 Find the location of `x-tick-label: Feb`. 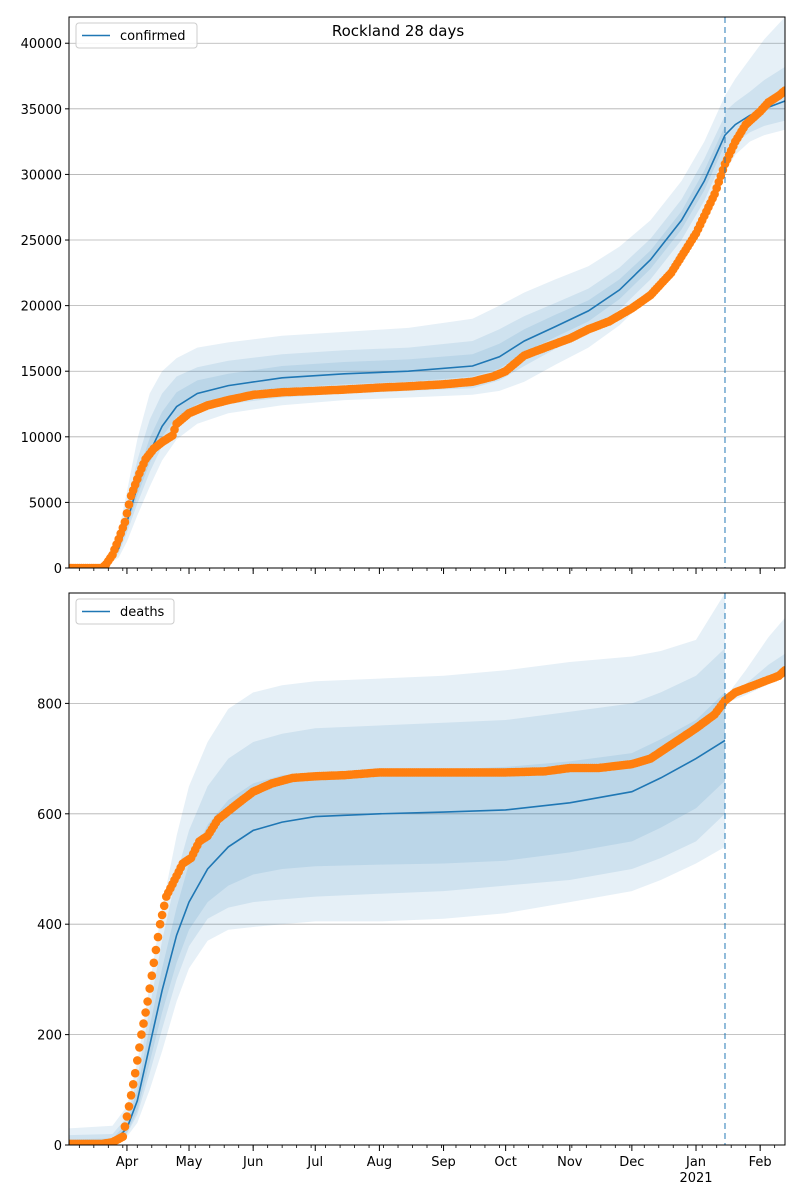

x-tick-label: Feb is located at coordinates (760, 1162).